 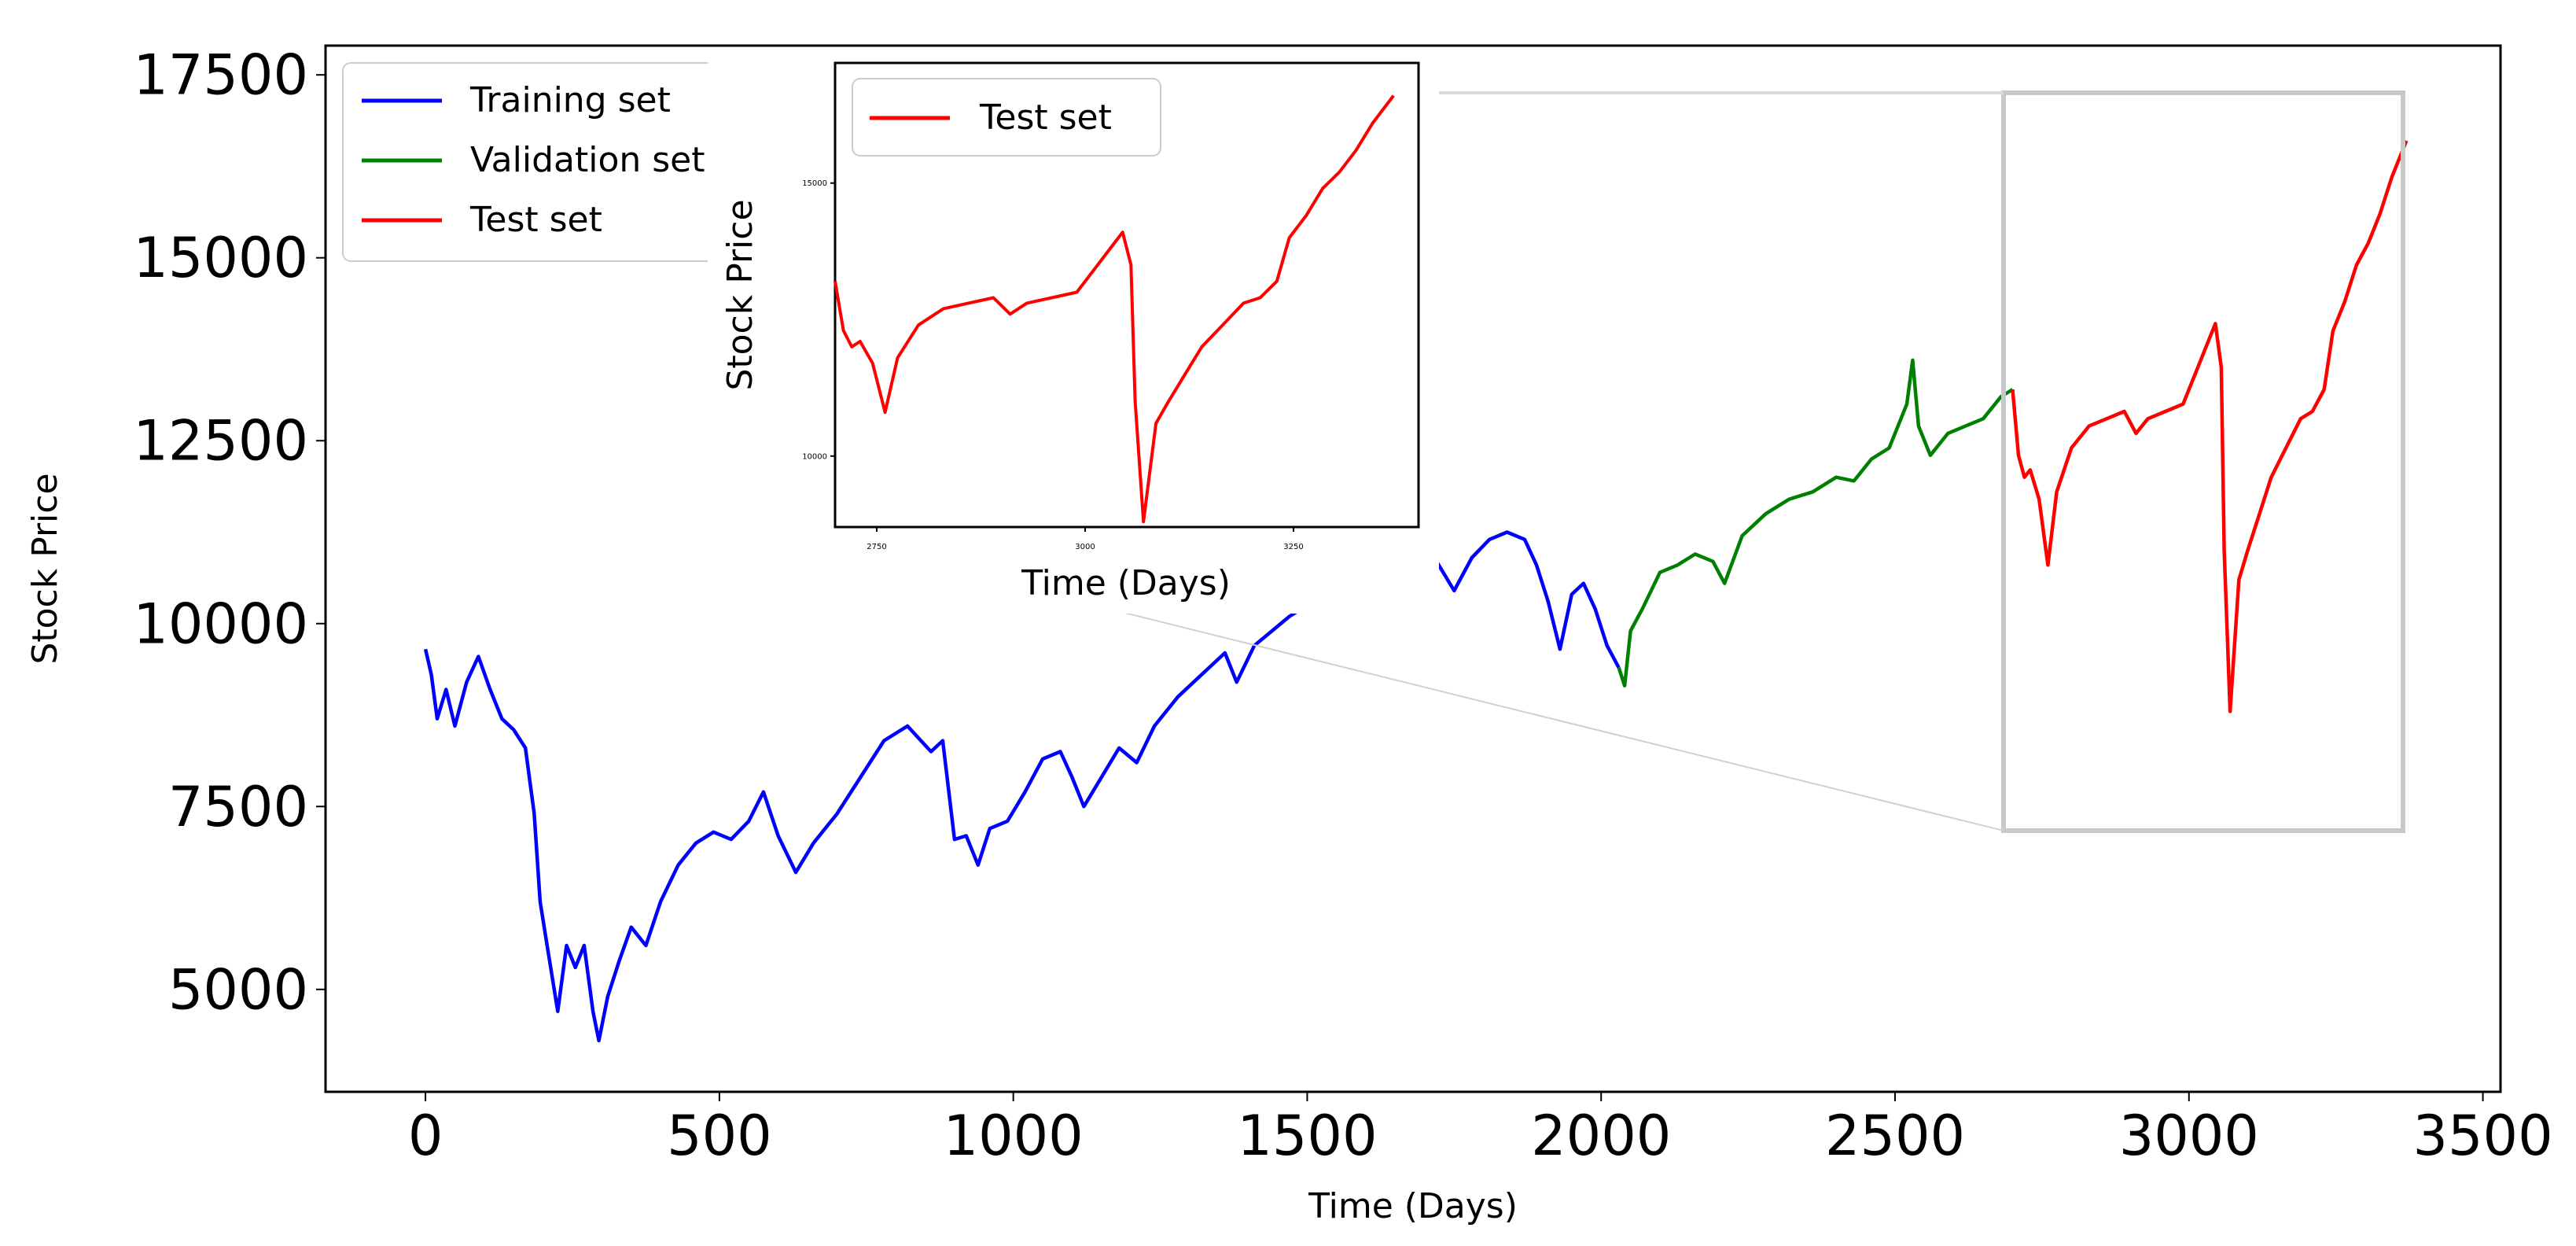 I want to click on zoom-connector-bottom, so click(x=1492, y=704).